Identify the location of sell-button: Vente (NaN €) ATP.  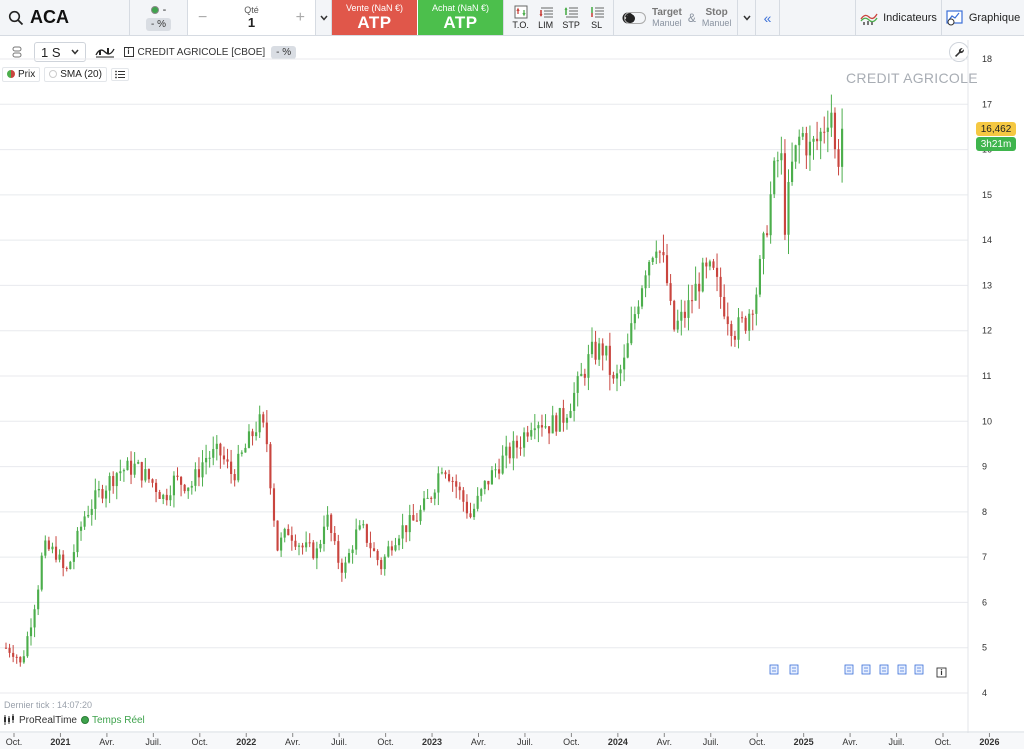
(375, 17).